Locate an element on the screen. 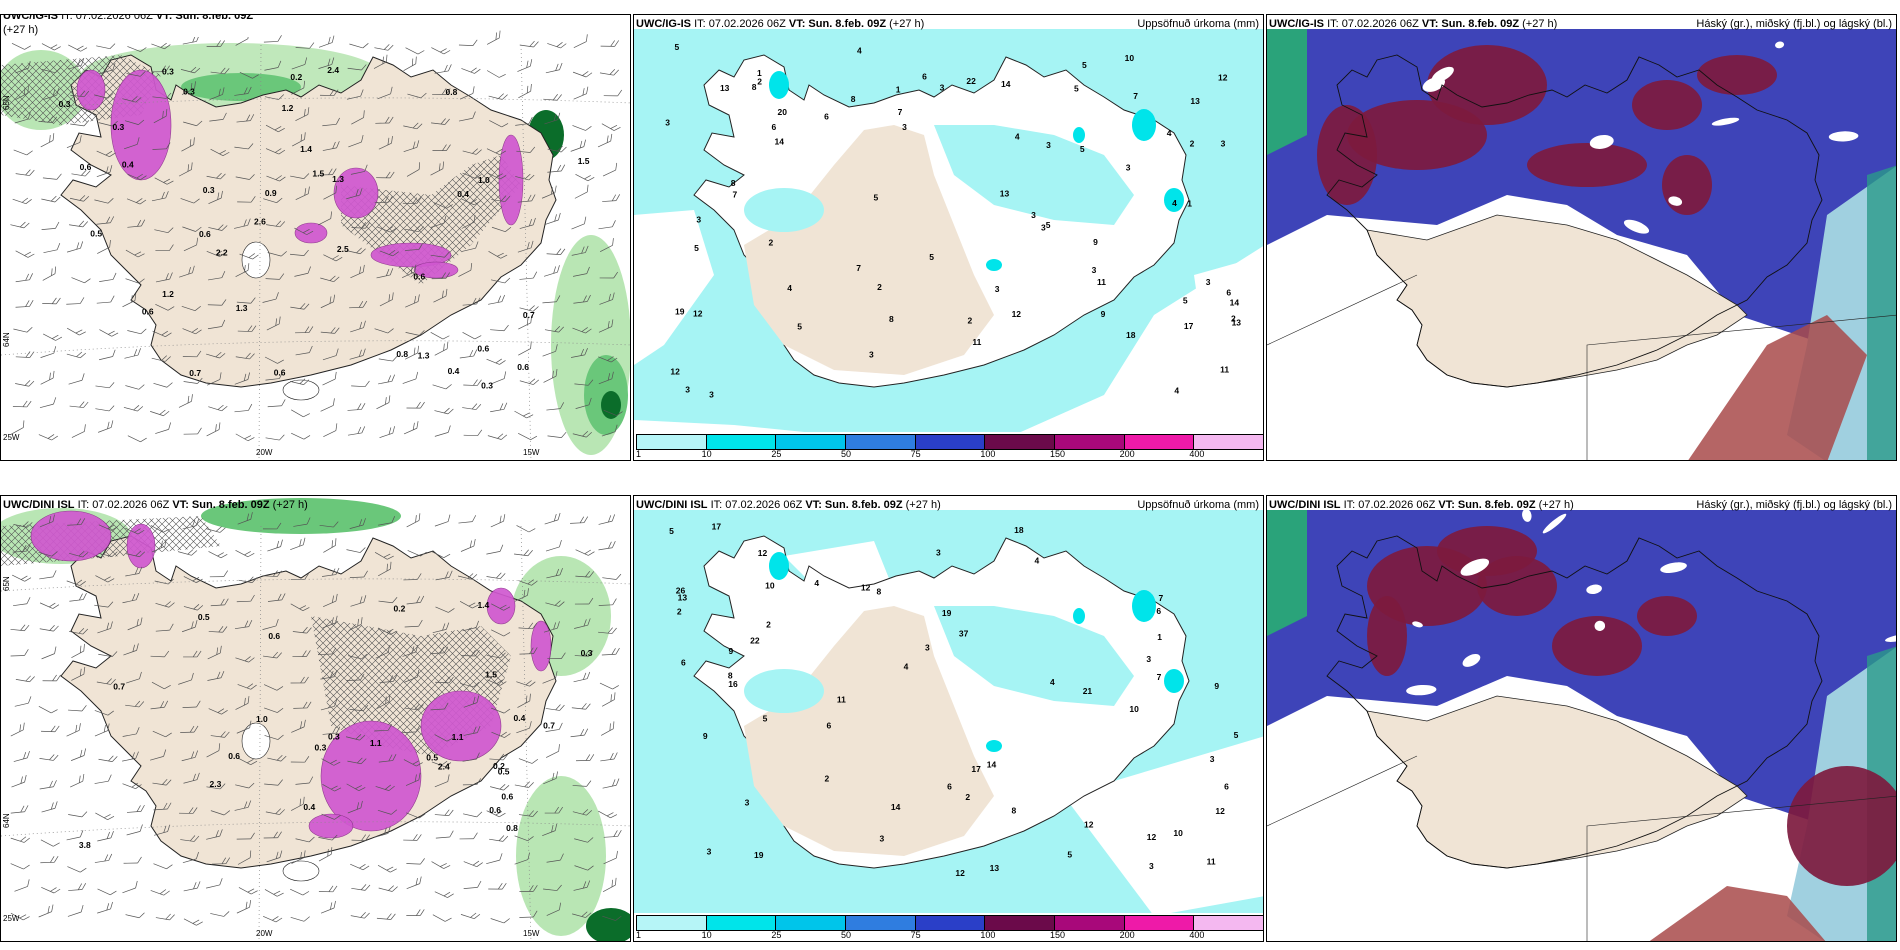 The image size is (1900, 950). accum-value: 14 is located at coordinates (1235, 302).